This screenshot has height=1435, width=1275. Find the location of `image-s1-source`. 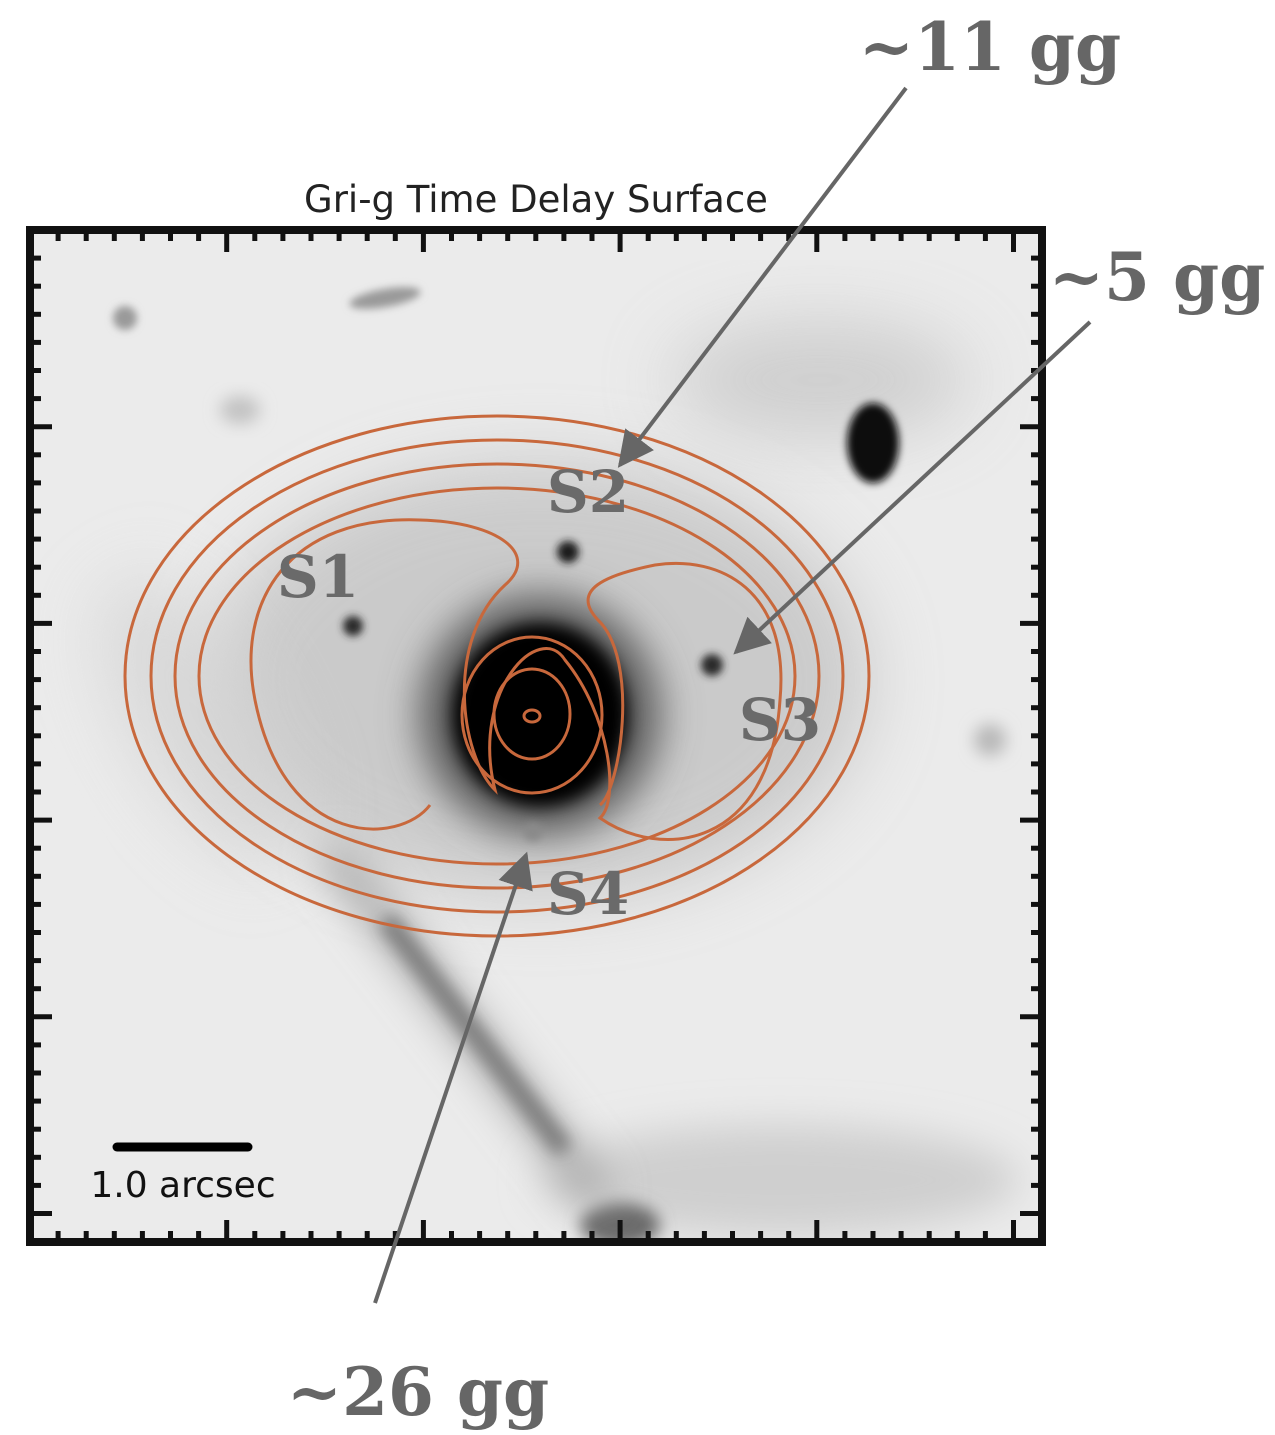

image-s1-source is located at coordinates (353, 626).